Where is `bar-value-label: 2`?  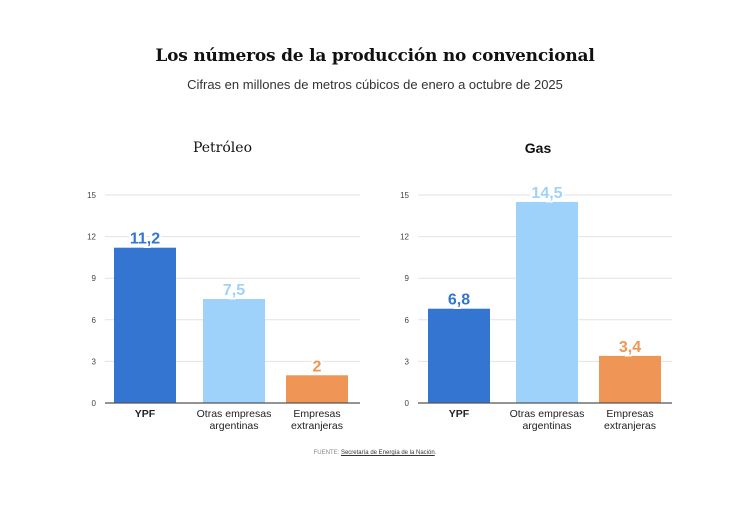 bar-value-label: 2 is located at coordinates (317, 366).